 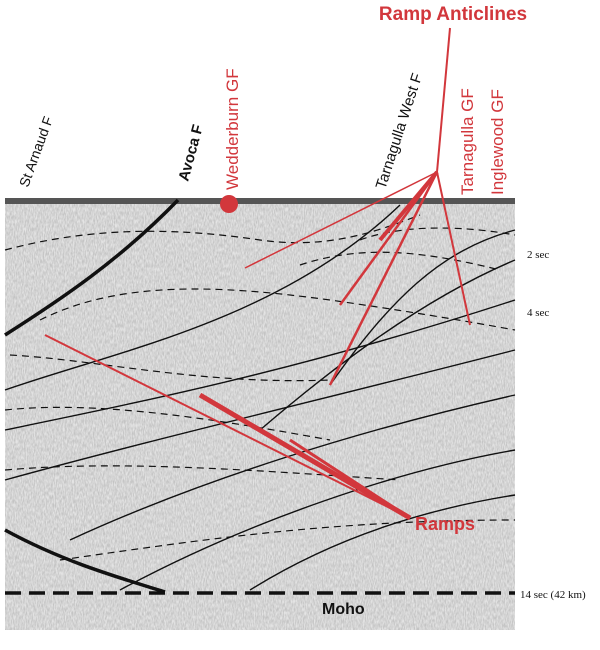 I want to click on moho-label: Moho, so click(x=343, y=609).